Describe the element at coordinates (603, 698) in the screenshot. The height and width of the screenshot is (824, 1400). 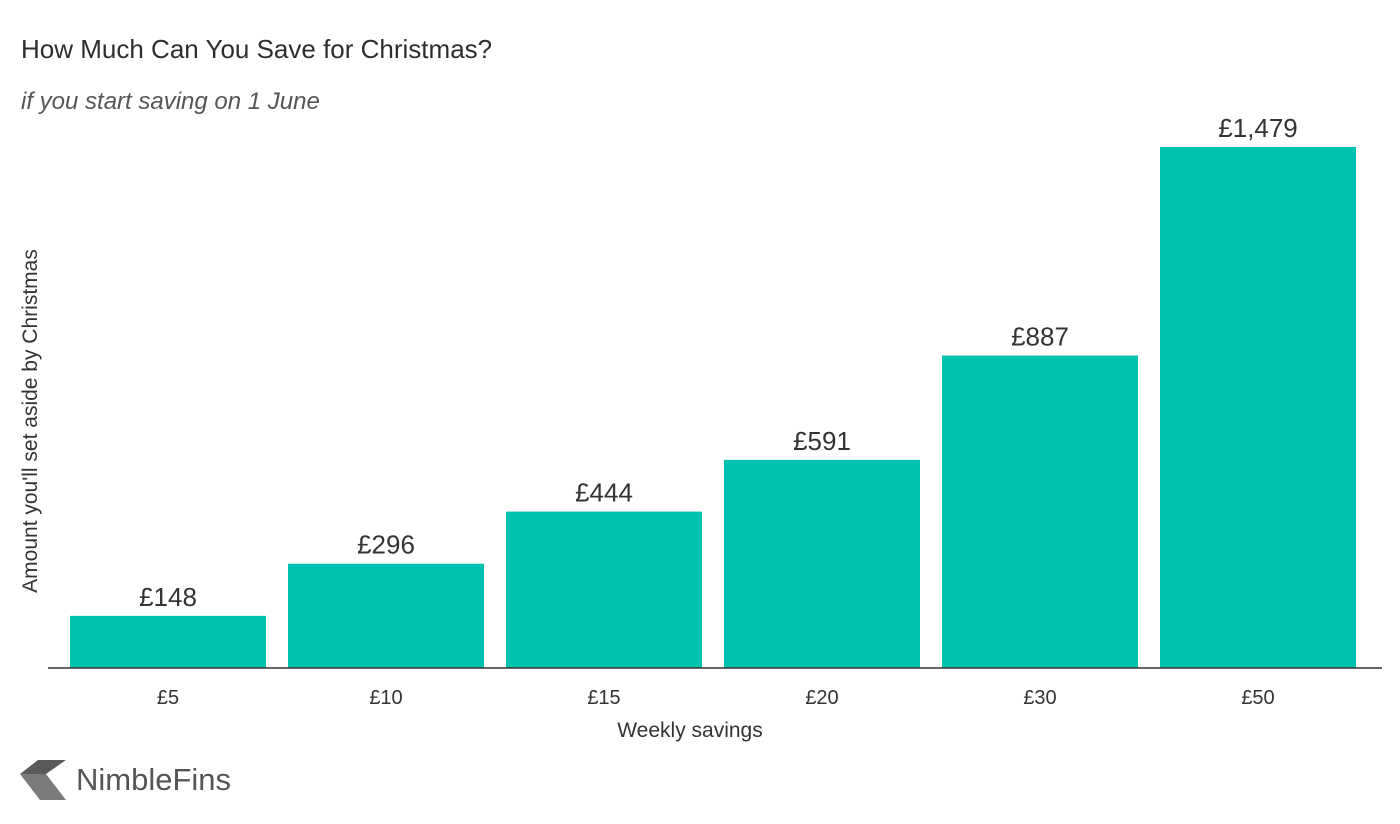
I see `x-tick-label-2: £15` at that location.